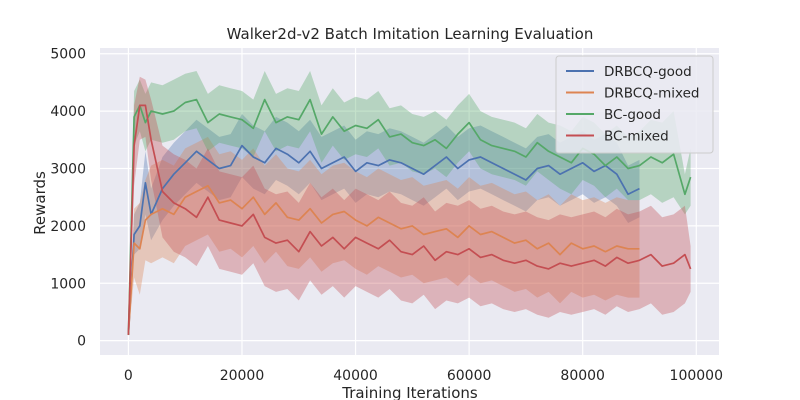  What do you see at coordinates (68, 227) in the screenshot?
I see `y-tick-label: 2000` at bounding box center [68, 227].